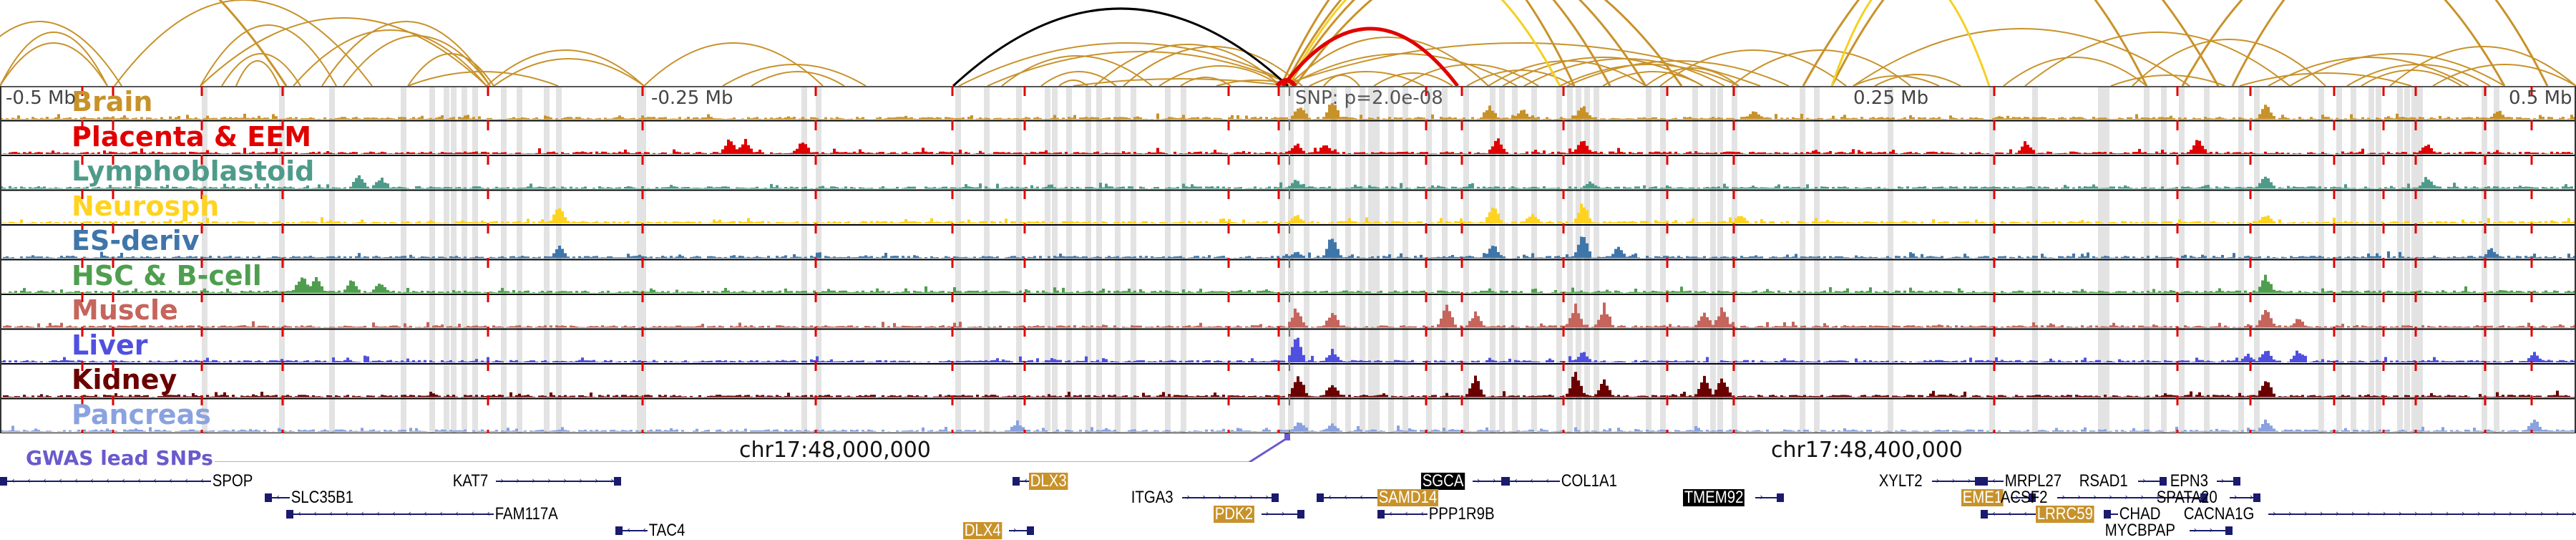 This screenshot has height=540, width=2576. Describe the element at coordinates (2379, 514) in the screenshot. I see `gene-cacna1g: CACNA1G›››››››››››››››››››››` at that location.